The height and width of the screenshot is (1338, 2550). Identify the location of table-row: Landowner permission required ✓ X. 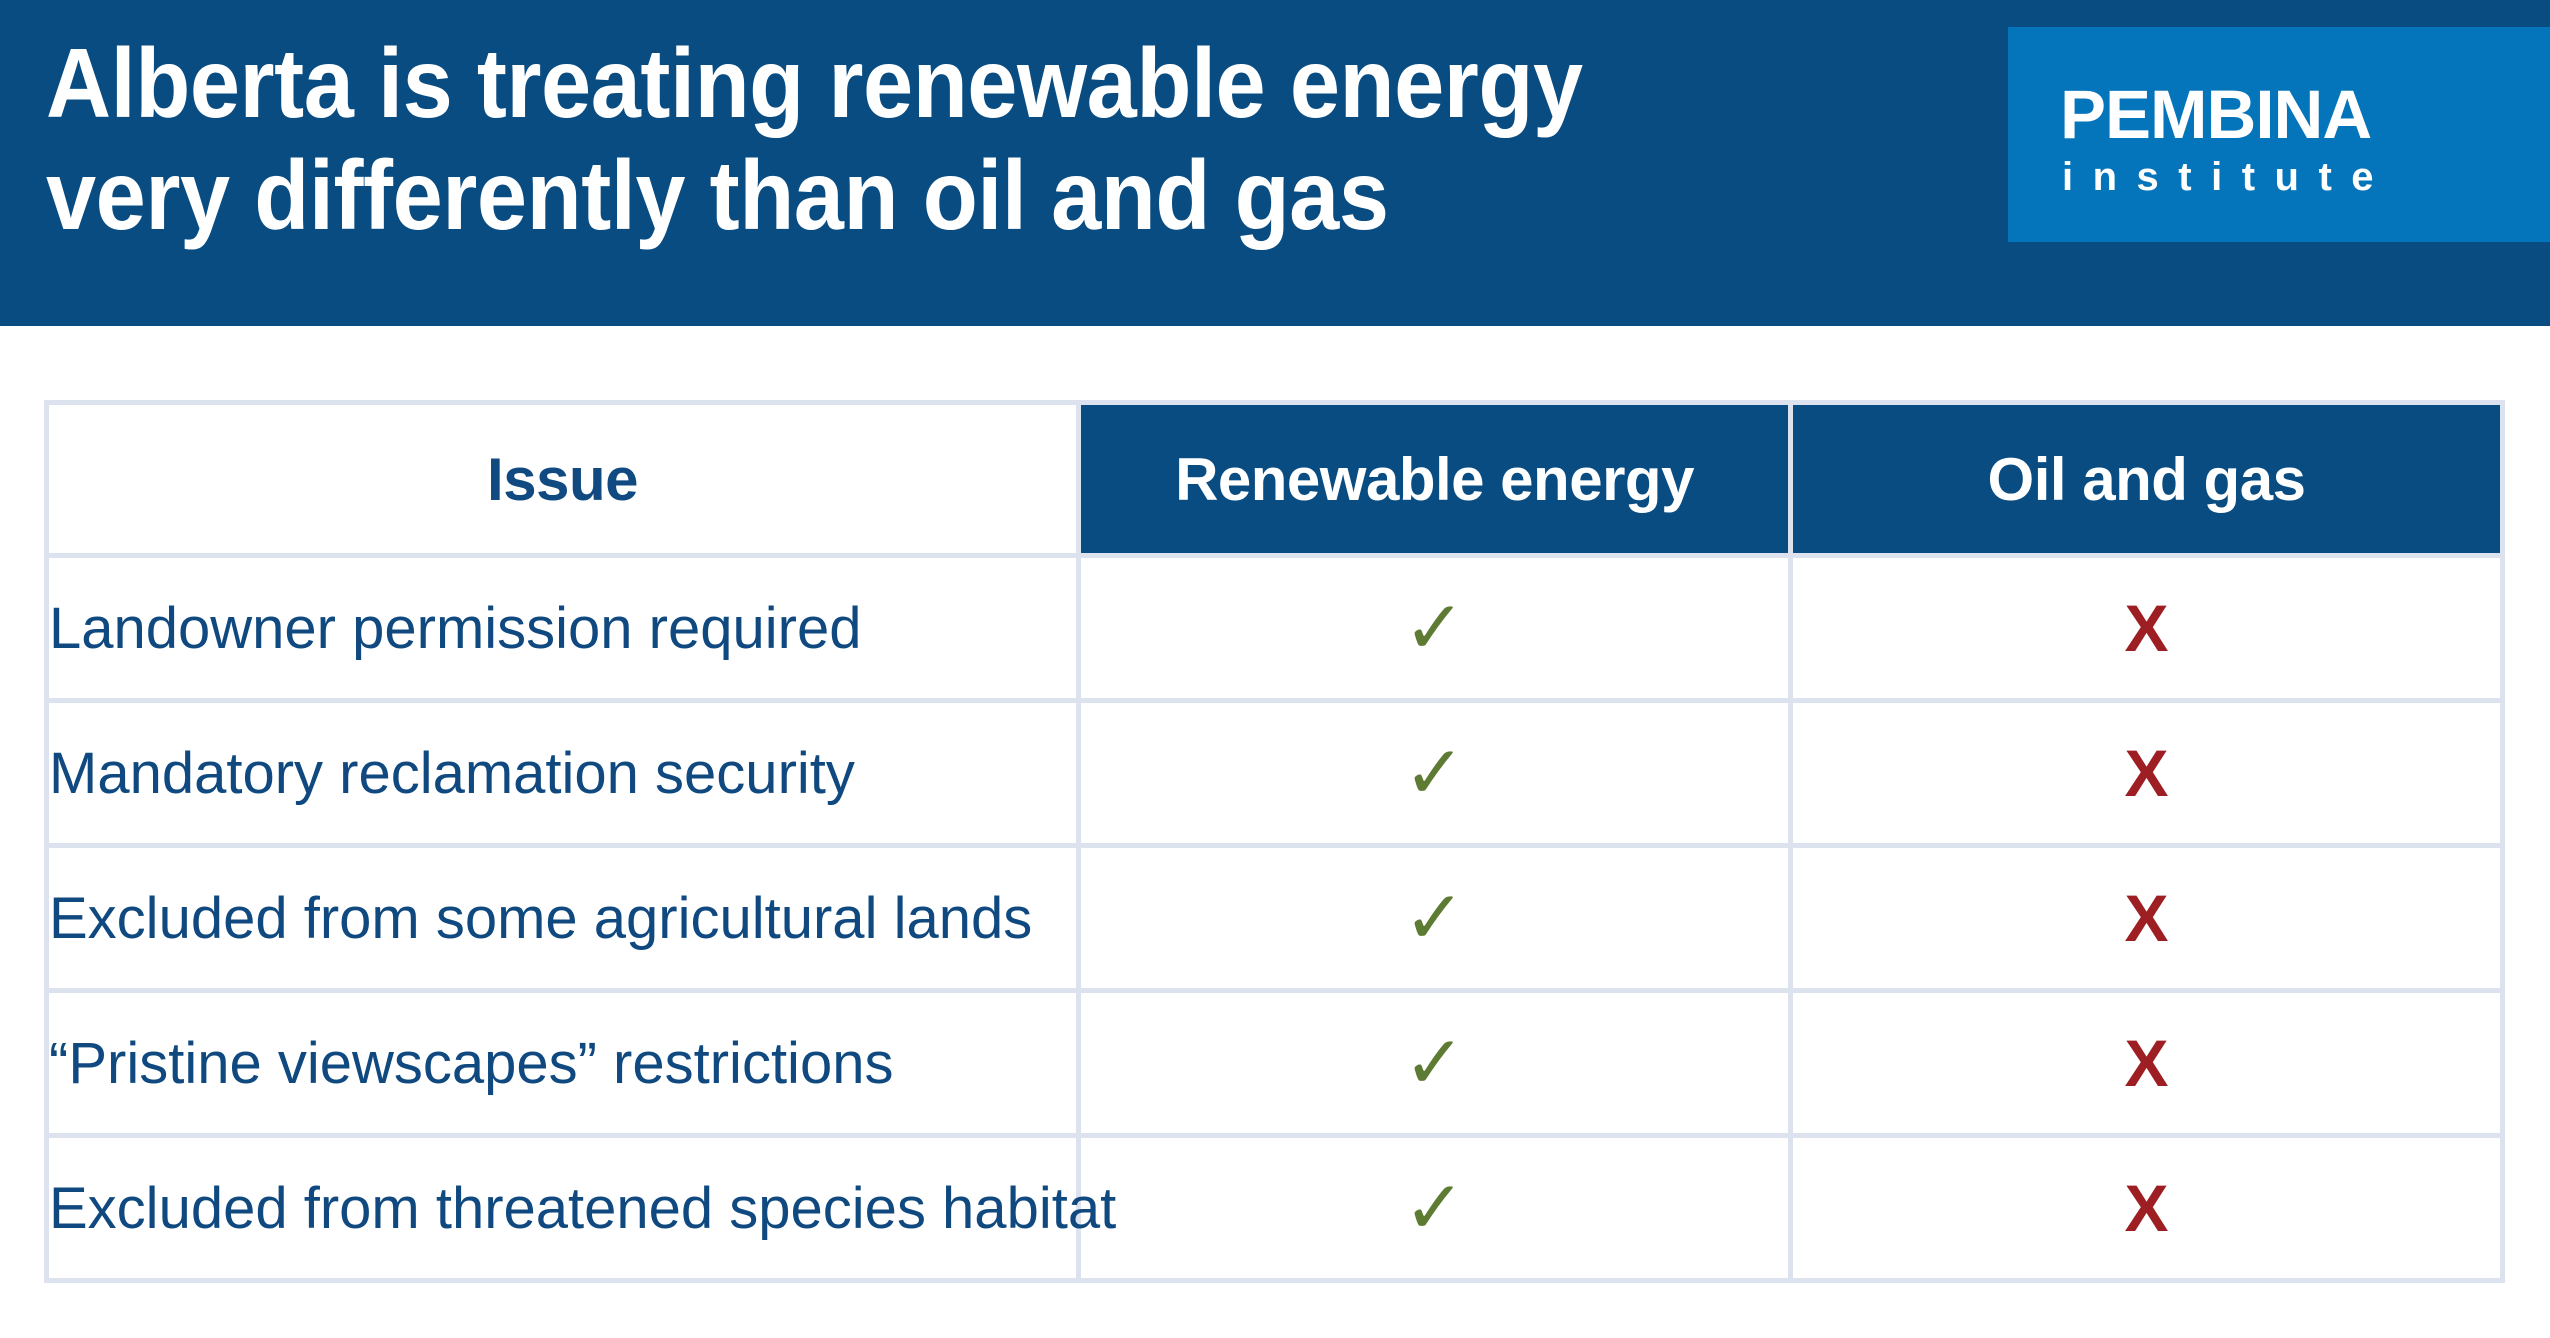
(1274, 628).